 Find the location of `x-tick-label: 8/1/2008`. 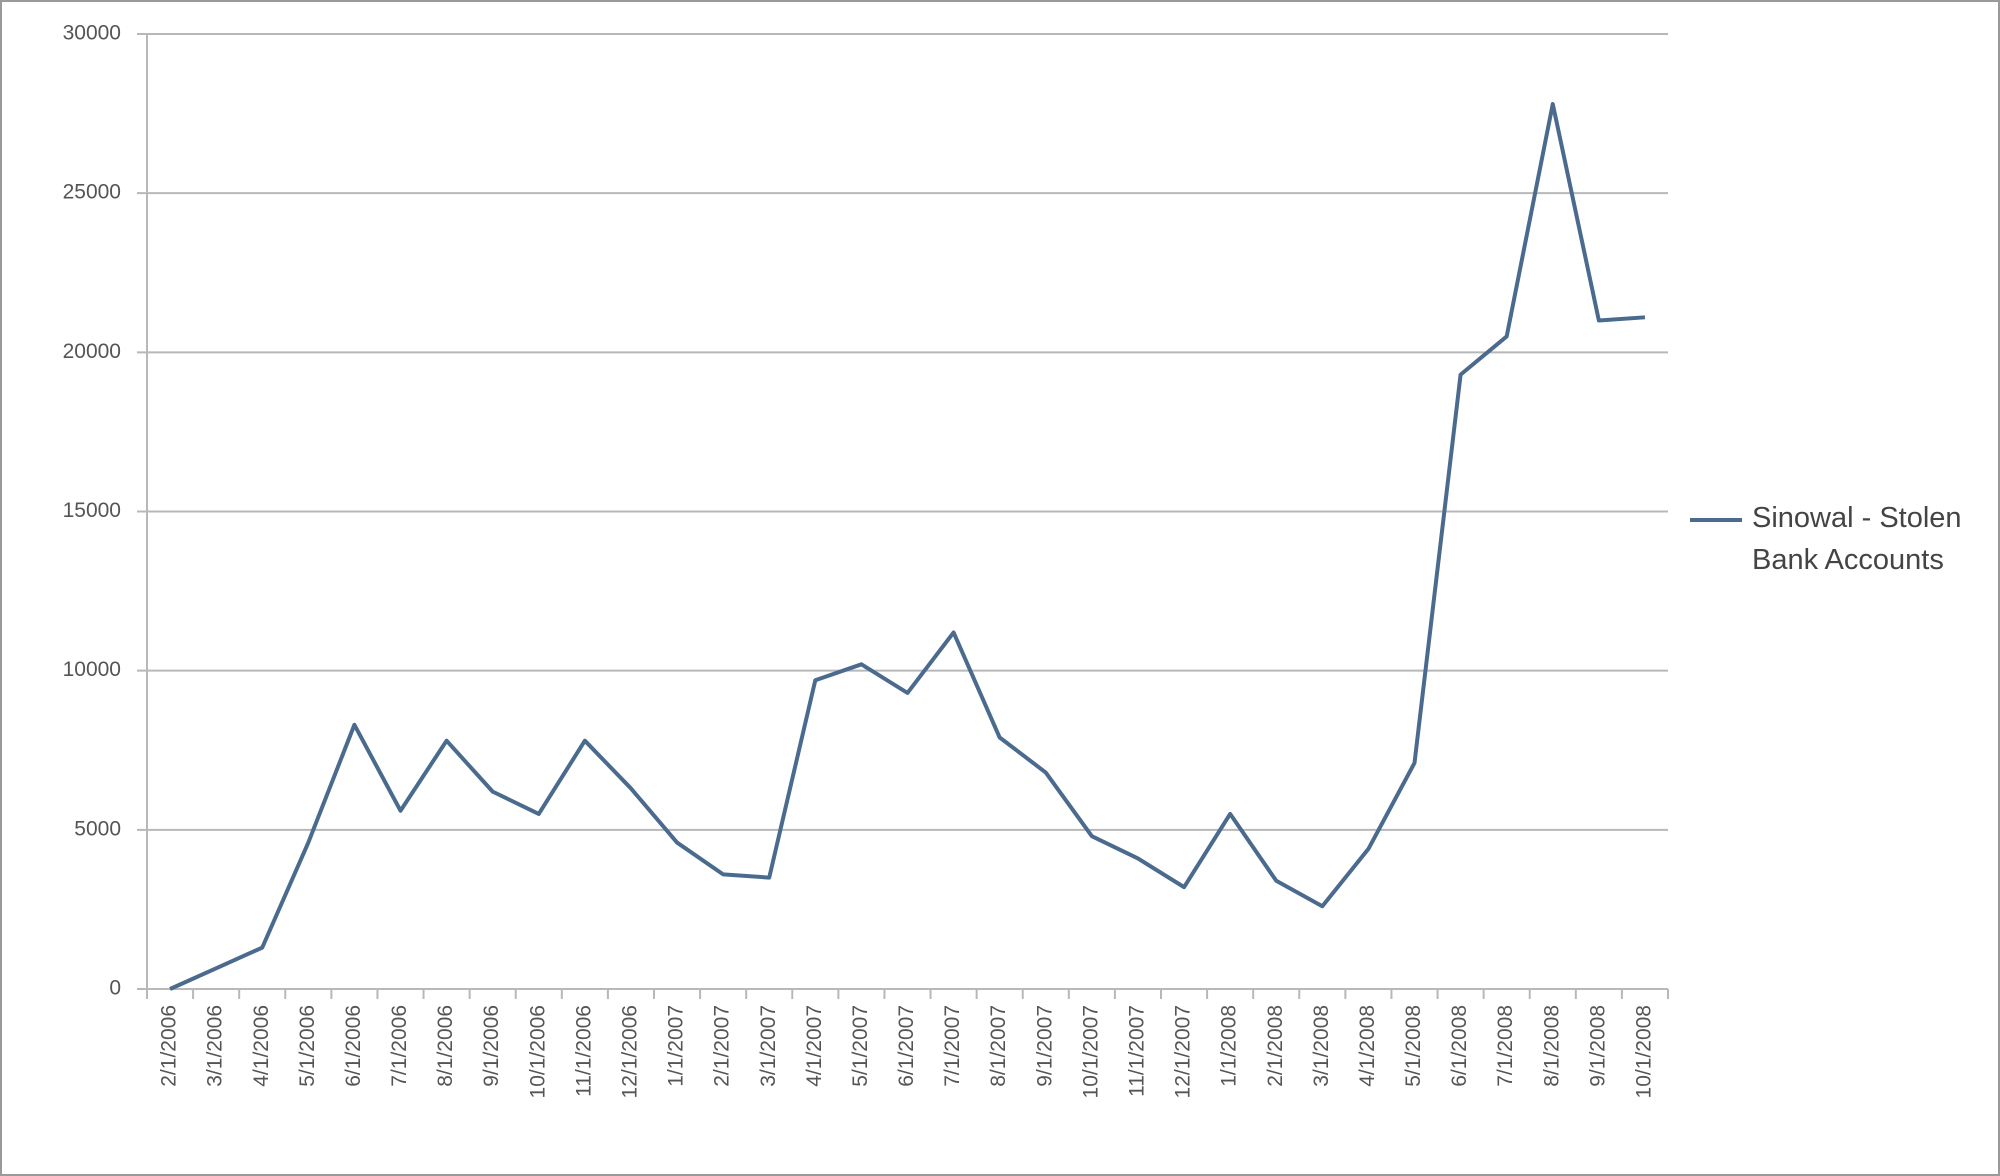

x-tick-label: 8/1/2008 is located at coordinates (1551, 1046).